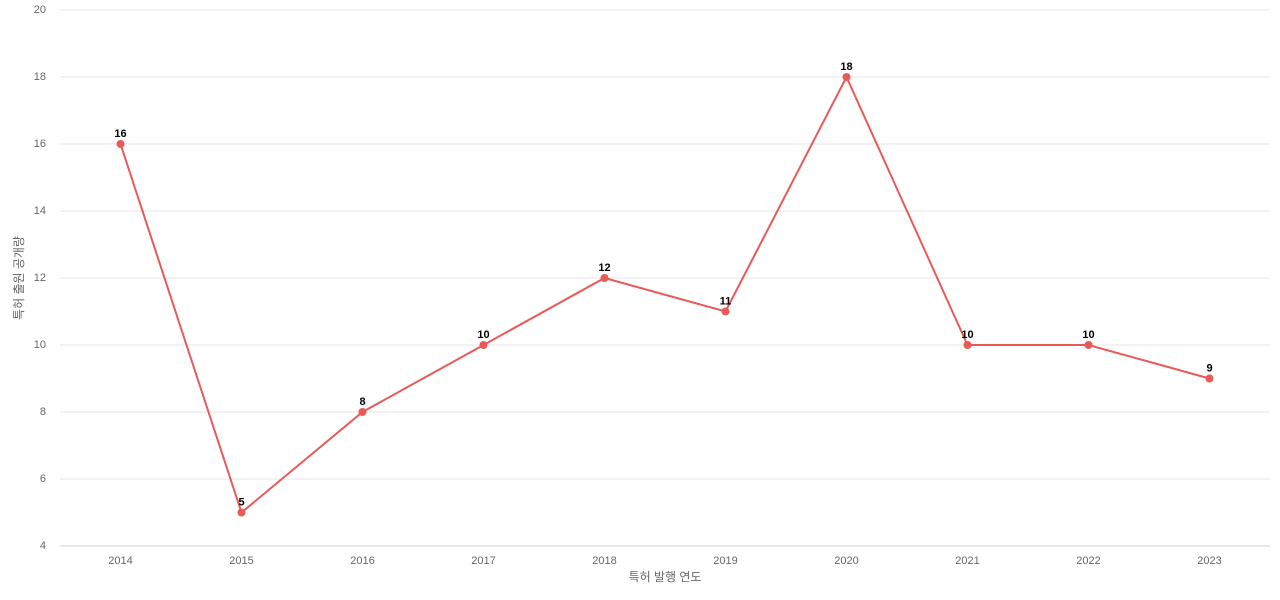  What do you see at coordinates (40, 10) in the screenshot?
I see `y-tick-label: 20` at bounding box center [40, 10].